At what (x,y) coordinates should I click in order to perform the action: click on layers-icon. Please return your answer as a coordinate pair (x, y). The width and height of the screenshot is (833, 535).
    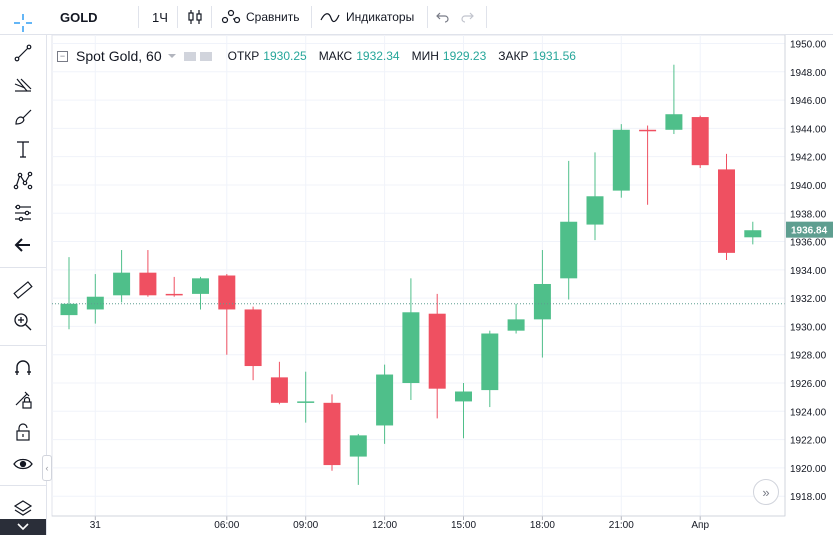
    Looking at the image, I should click on (23, 508).